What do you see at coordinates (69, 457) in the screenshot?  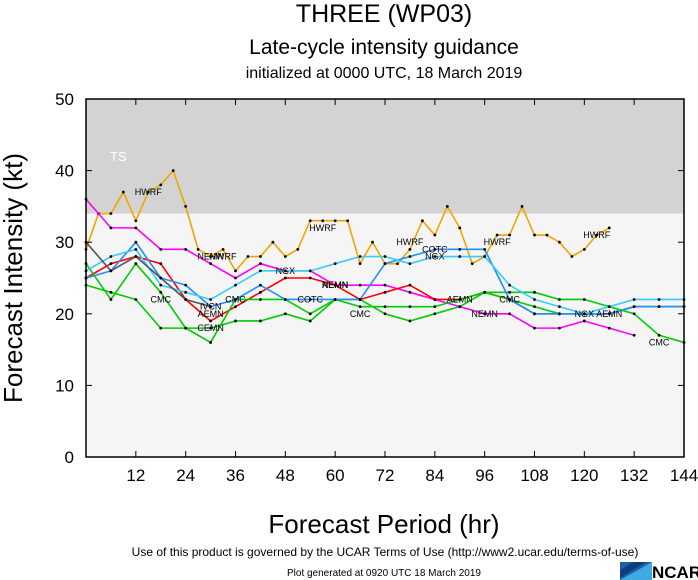 I see `y-tick-label: 0` at bounding box center [69, 457].